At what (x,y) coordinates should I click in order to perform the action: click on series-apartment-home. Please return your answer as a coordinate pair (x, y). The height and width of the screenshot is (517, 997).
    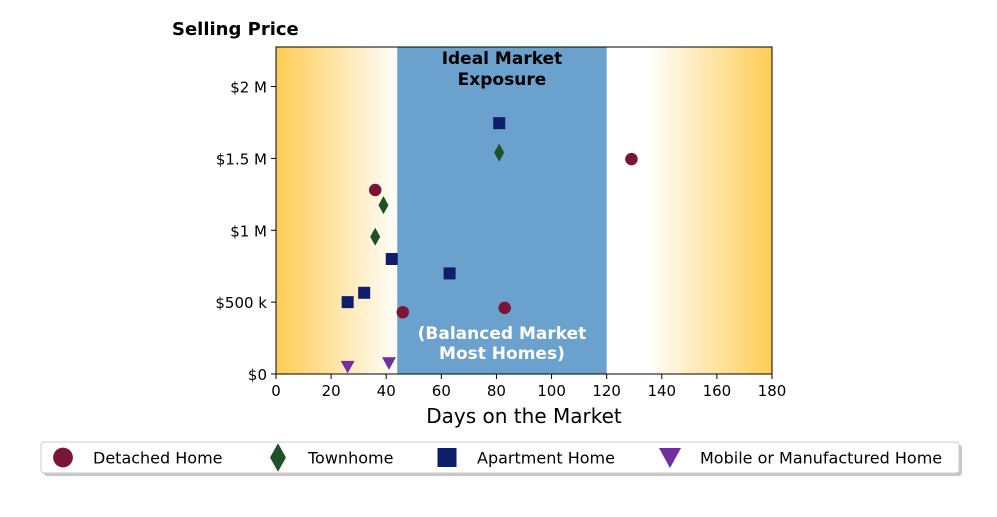
    Looking at the image, I should click on (423, 213).